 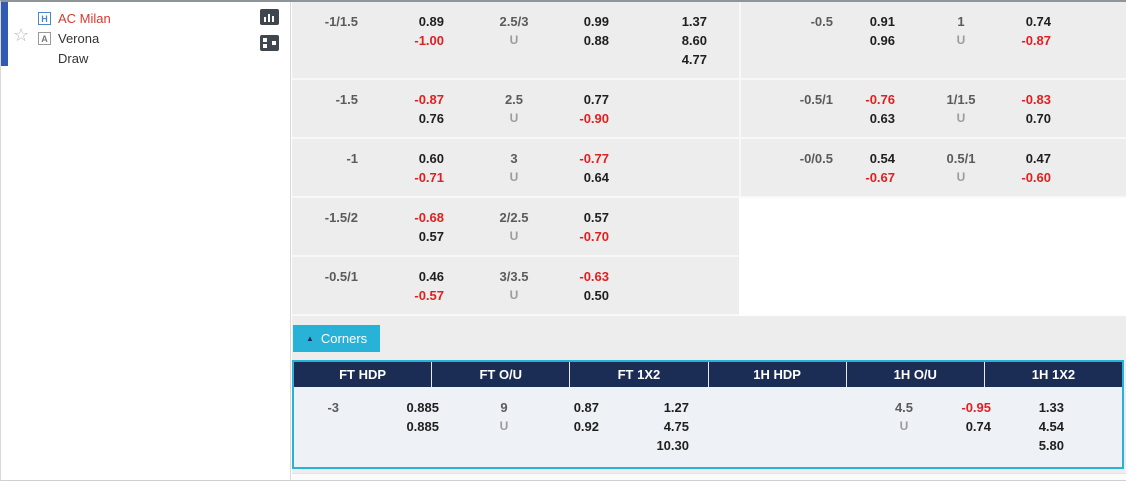 What do you see at coordinates (586, 426) in the screenshot?
I see `corners-ft-under-odds: 0.92` at bounding box center [586, 426].